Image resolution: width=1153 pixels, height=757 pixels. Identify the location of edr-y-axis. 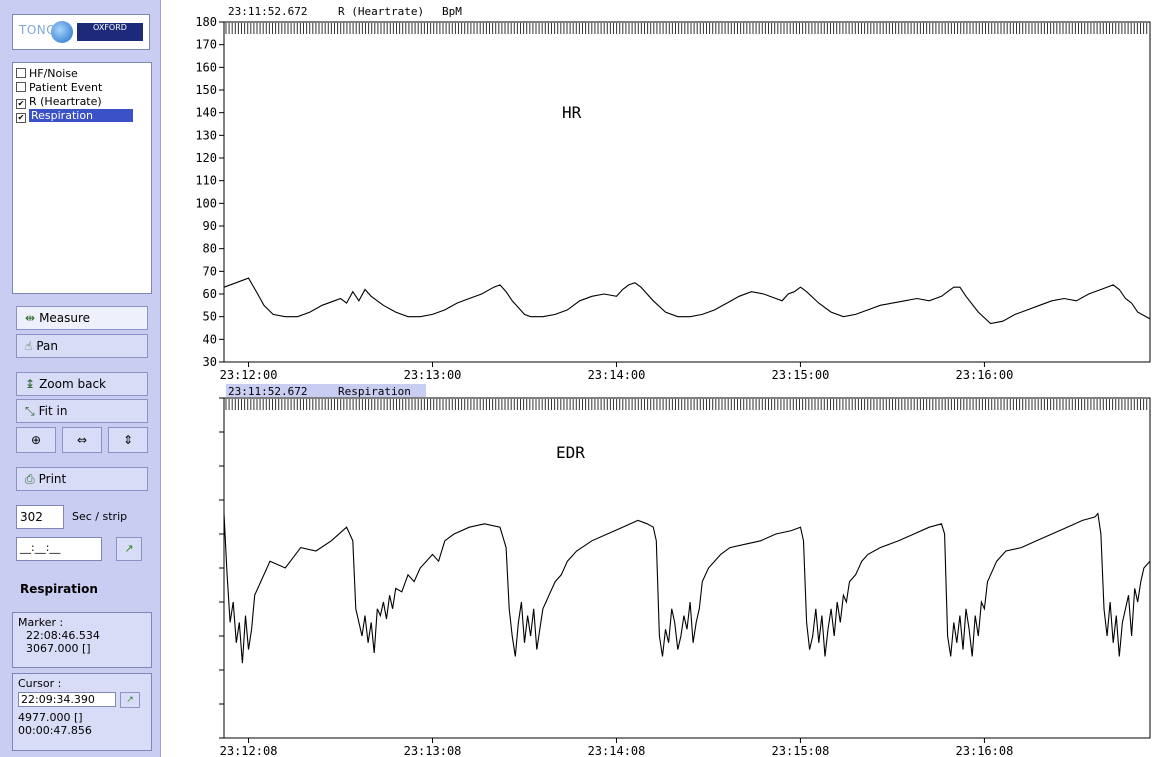
(221, 568).